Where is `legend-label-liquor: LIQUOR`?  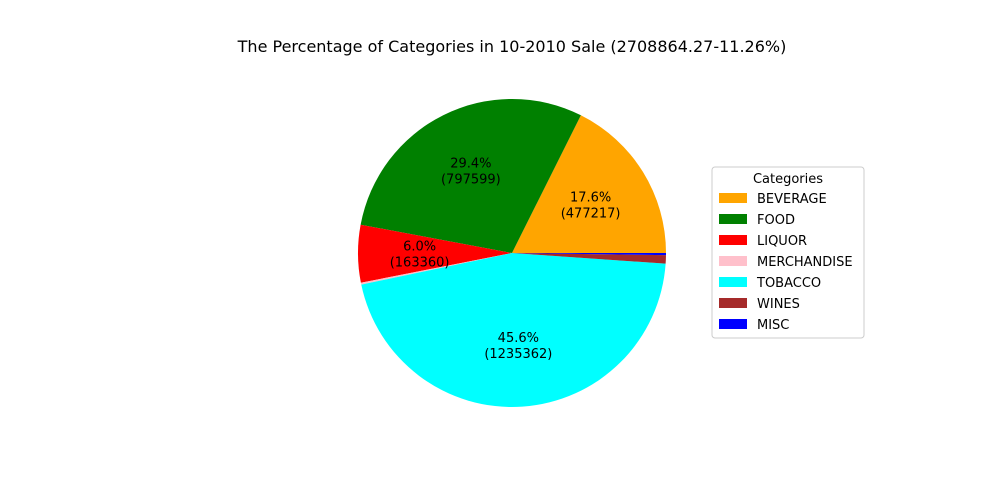
legend-label-liquor: LIQUOR is located at coordinates (782, 241).